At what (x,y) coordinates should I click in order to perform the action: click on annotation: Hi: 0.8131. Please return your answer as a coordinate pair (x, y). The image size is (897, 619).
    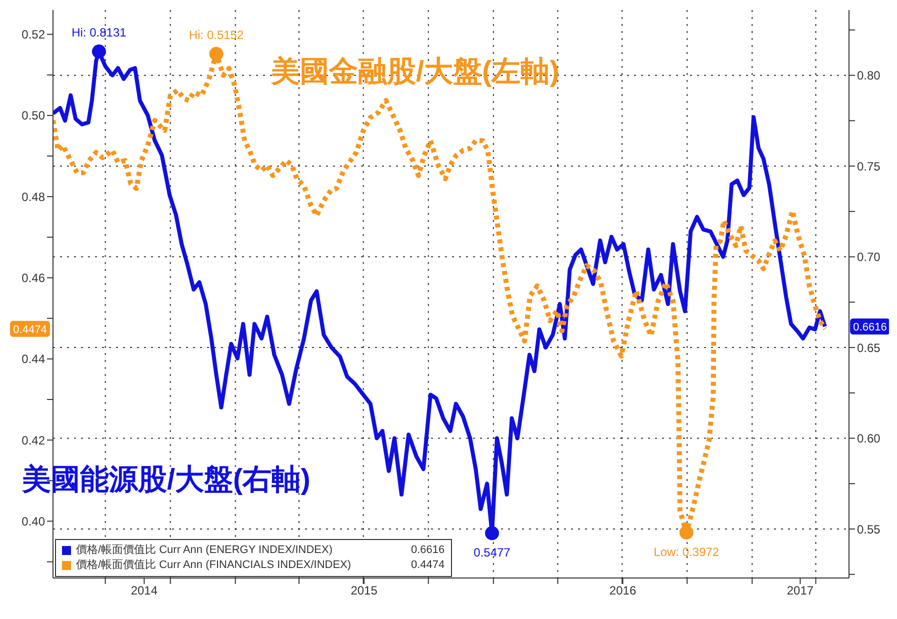
    Looking at the image, I should click on (99, 33).